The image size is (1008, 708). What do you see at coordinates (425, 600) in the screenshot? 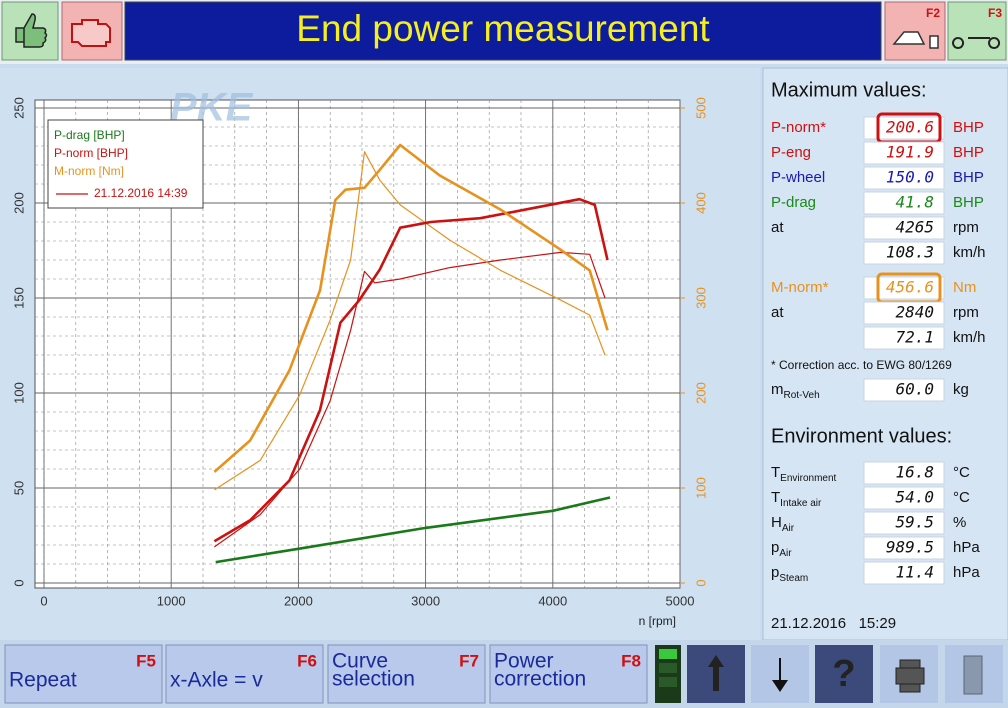
I see `x-tick-label: 3000` at bounding box center [425, 600].